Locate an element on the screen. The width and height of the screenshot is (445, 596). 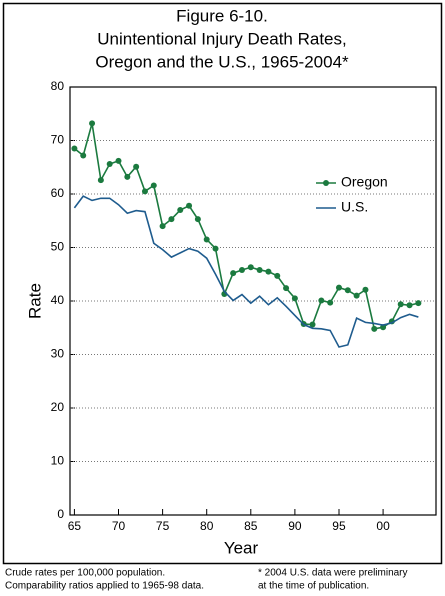
y-axis-label: Rate is located at coordinates (34, 301).